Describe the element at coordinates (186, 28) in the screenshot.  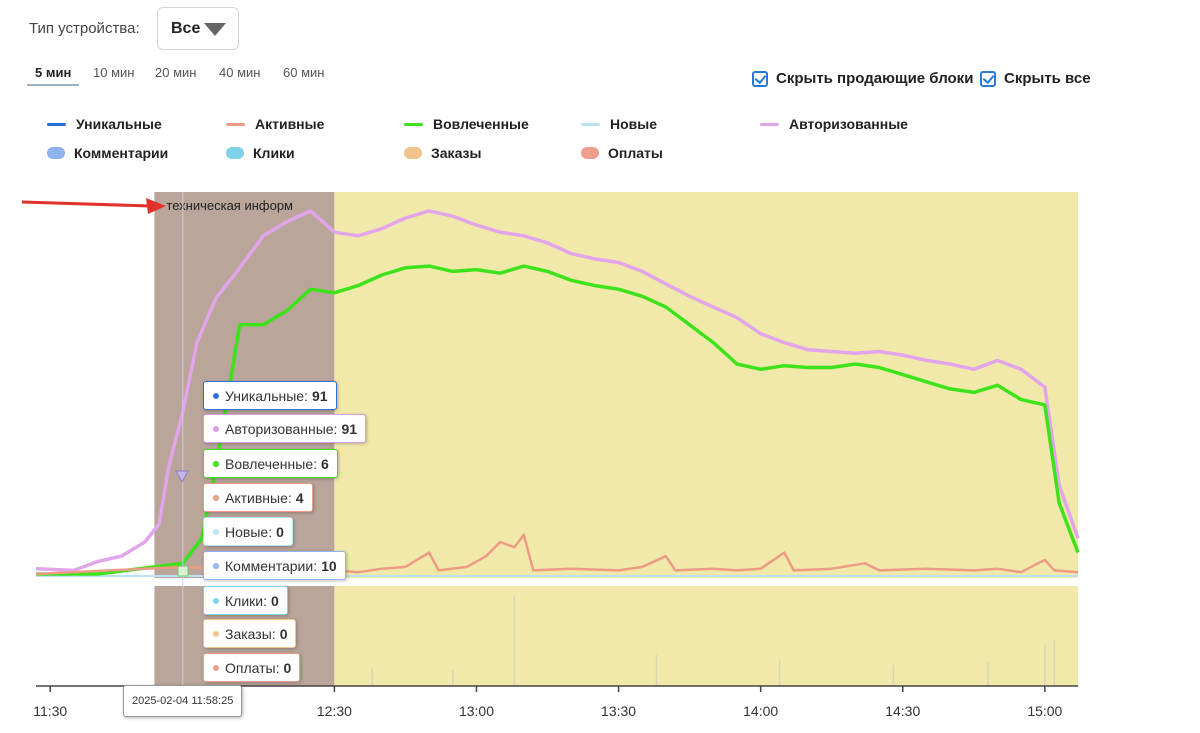
I see `device-type-value: Все` at that location.